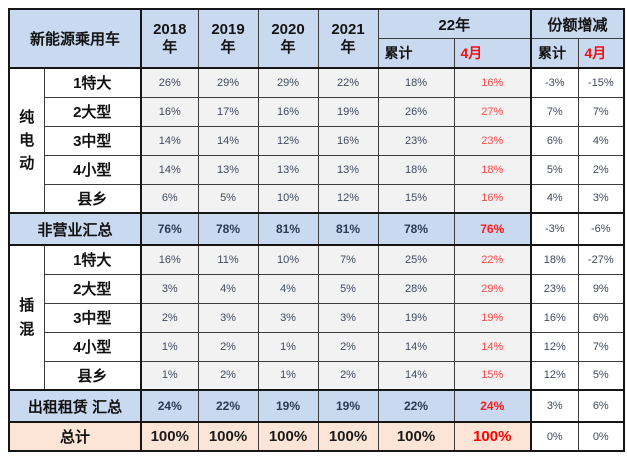 The height and width of the screenshot is (460, 627). I want to click on cell-value: 11%, so click(228, 259).